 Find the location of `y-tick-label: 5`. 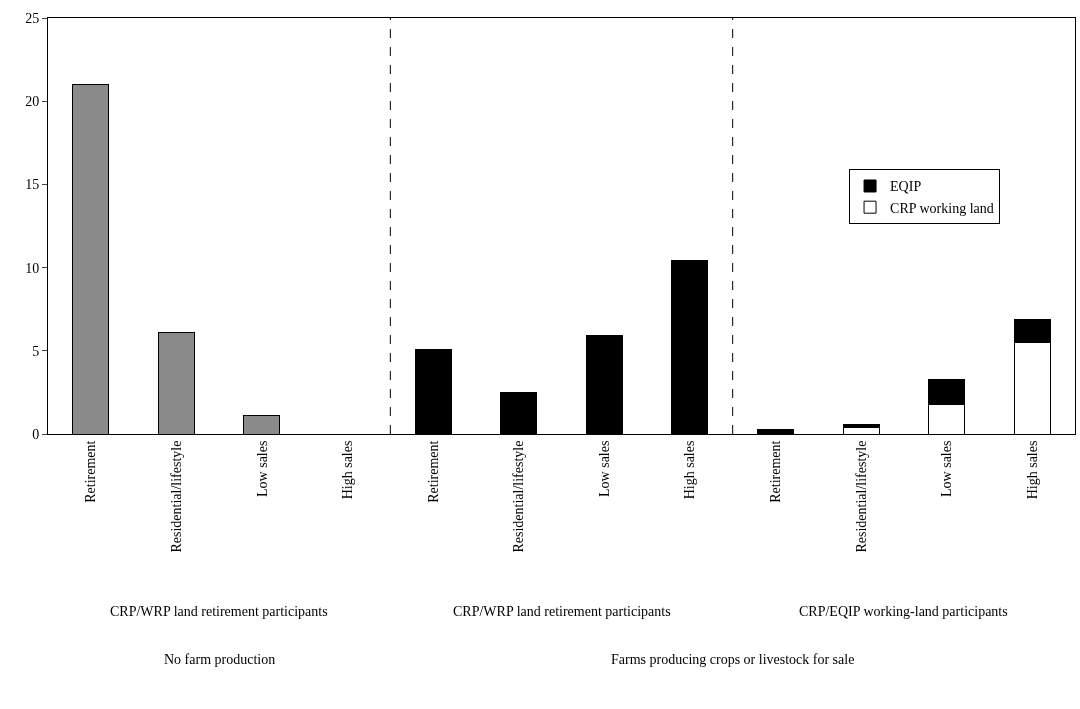

y-tick-label: 5 is located at coordinates (36, 351).